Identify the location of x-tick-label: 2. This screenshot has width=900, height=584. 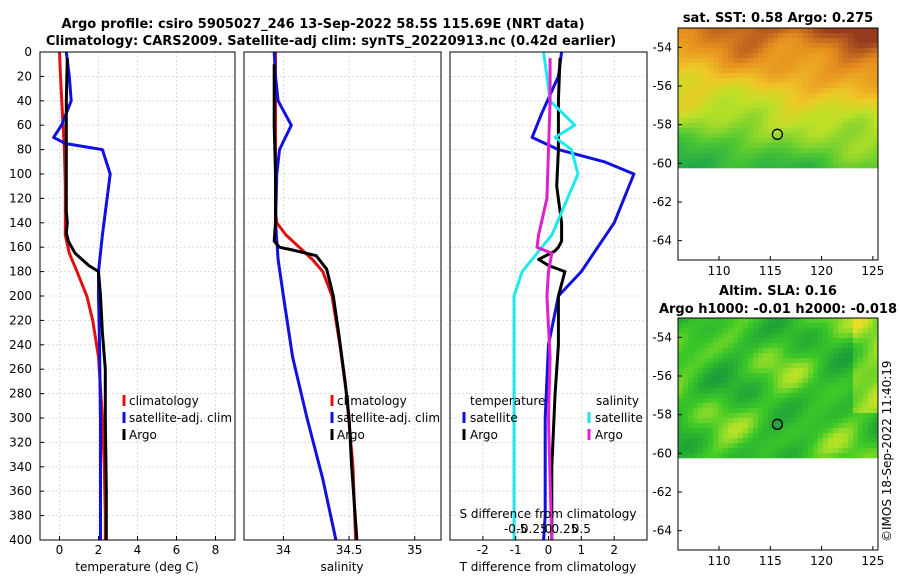
(99, 550).